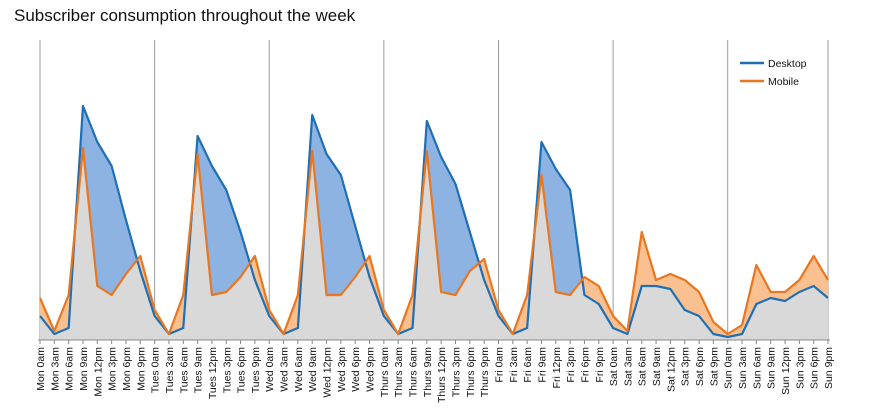 Image resolution: width=896 pixels, height=418 pixels. I want to click on x-tick-label: Thurs 3pm, so click(456, 372).